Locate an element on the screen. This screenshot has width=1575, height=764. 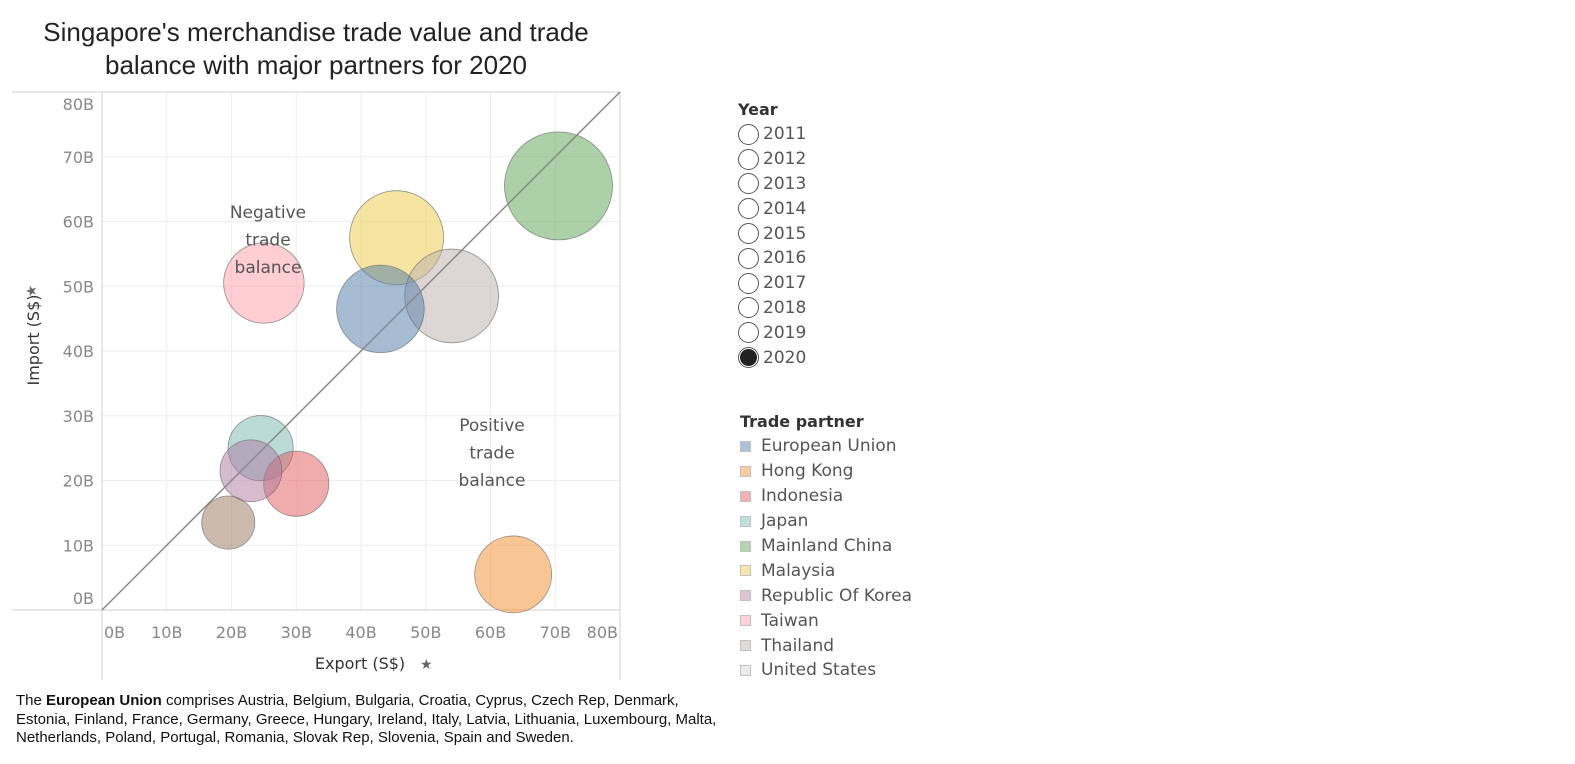
year-option-label: 2020 is located at coordinates (785, 357).